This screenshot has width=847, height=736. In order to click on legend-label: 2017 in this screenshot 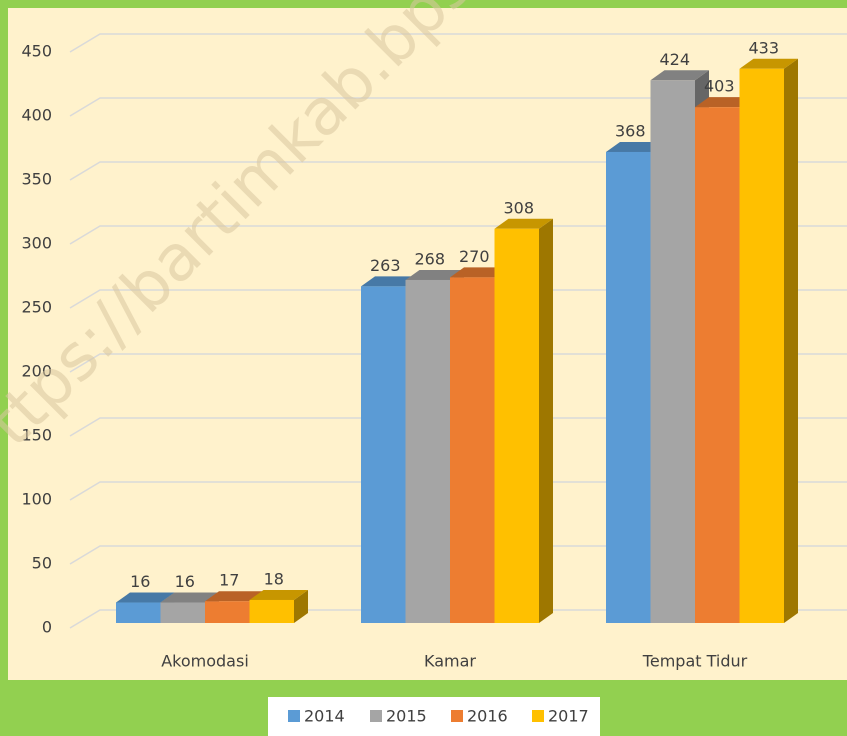, I will do `click(568, 716)`.